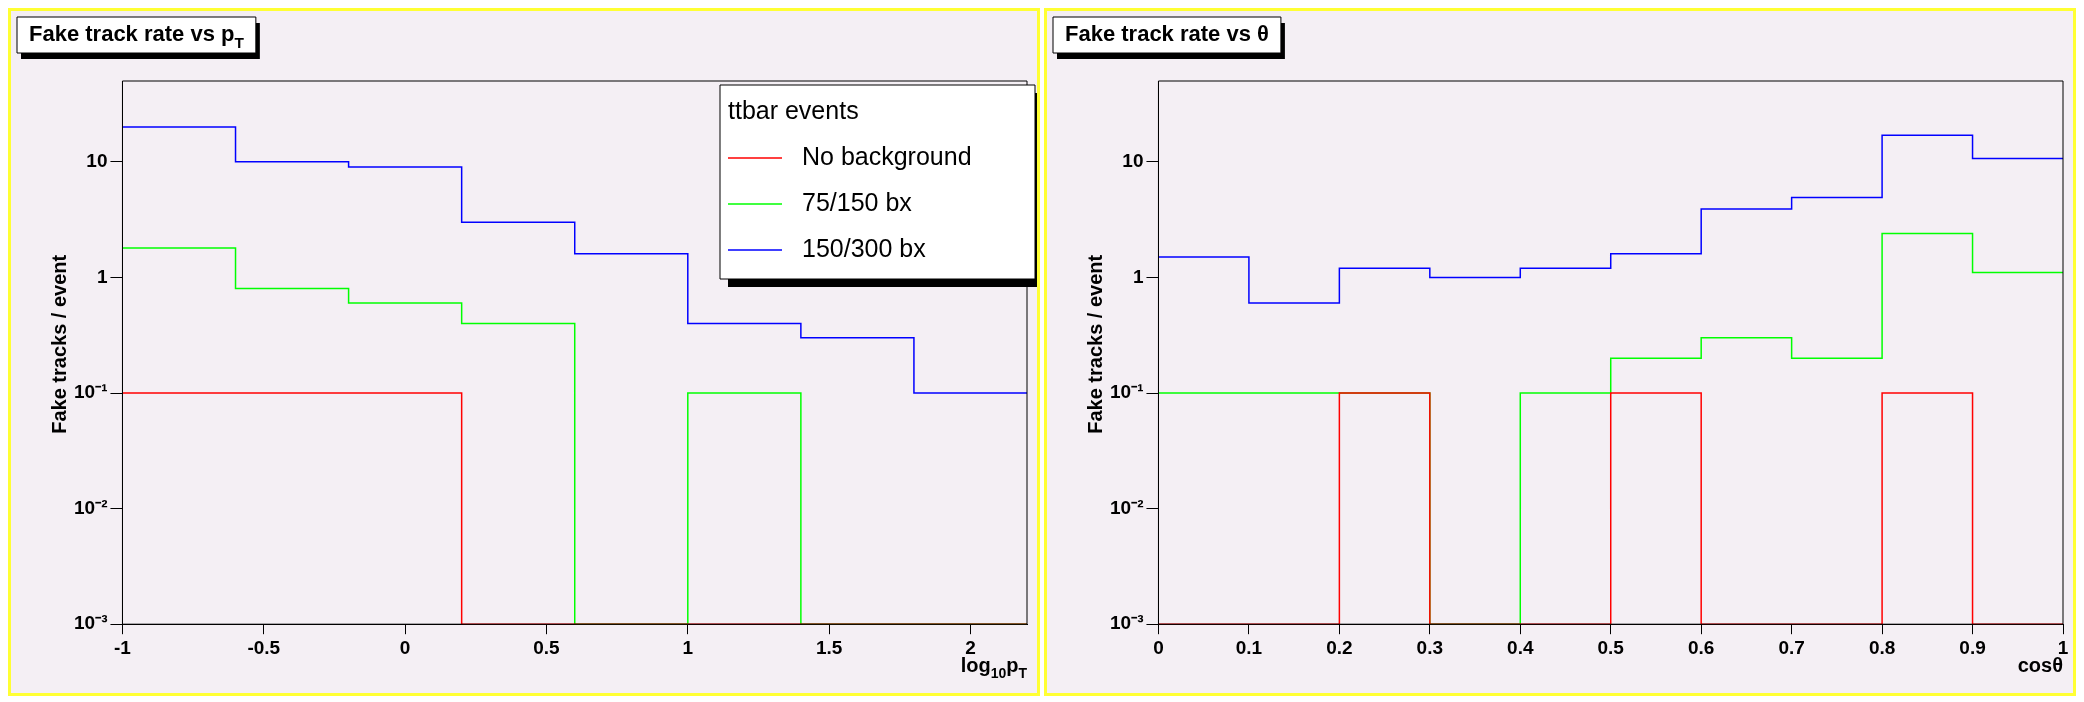  What do you see at coordinates (1167, 34) in the screenshot?
I see `chart-title: Fake track rate vs θ` at bounding box center [1167, 34].